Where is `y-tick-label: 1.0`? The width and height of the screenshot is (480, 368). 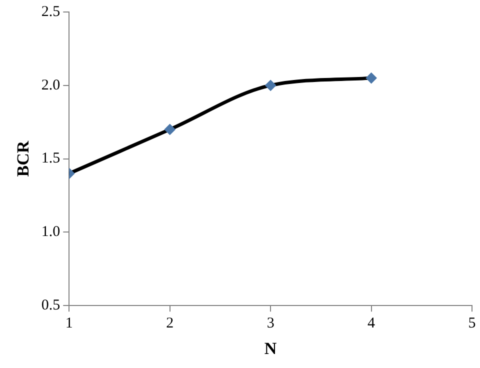
y-tick-label: 1.0 is located at coordinates (50, 232).